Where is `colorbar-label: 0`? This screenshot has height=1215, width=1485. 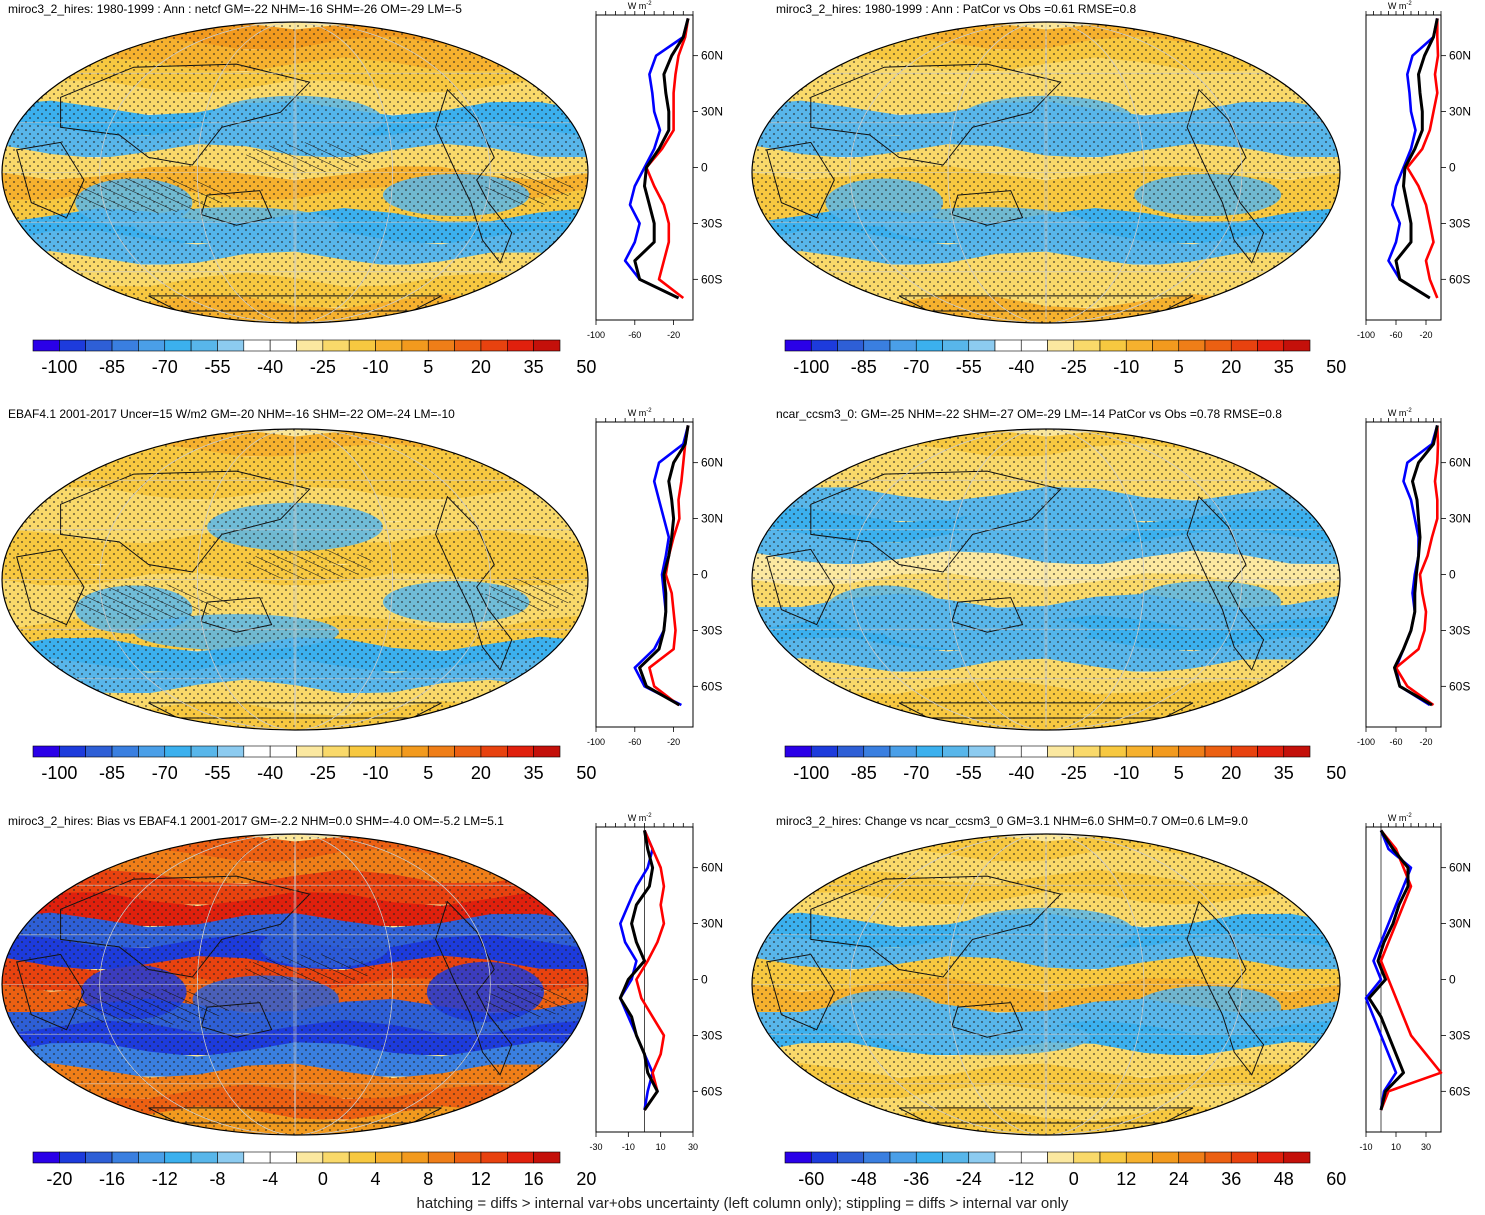 colorbar-label: 0 is located at coordinates (323, 1179).